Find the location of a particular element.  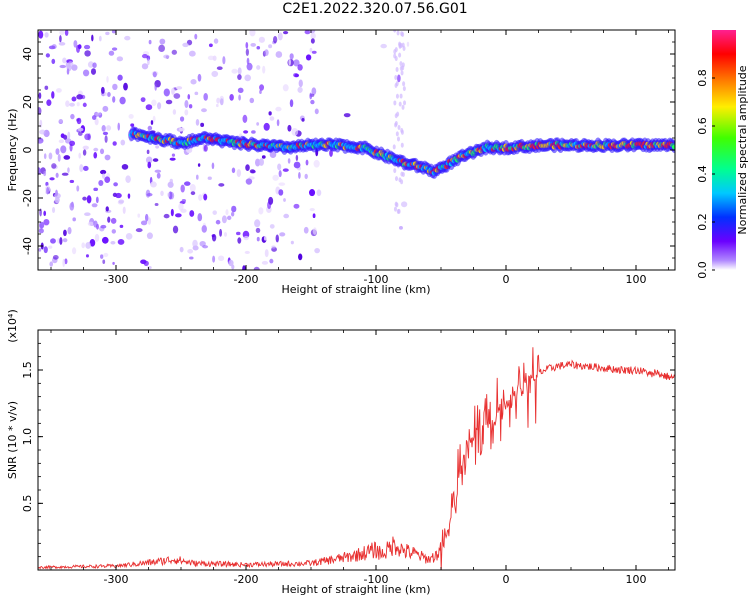

snr-y-label: SNR (10 * v/v) is located at coordinates (12, 440).